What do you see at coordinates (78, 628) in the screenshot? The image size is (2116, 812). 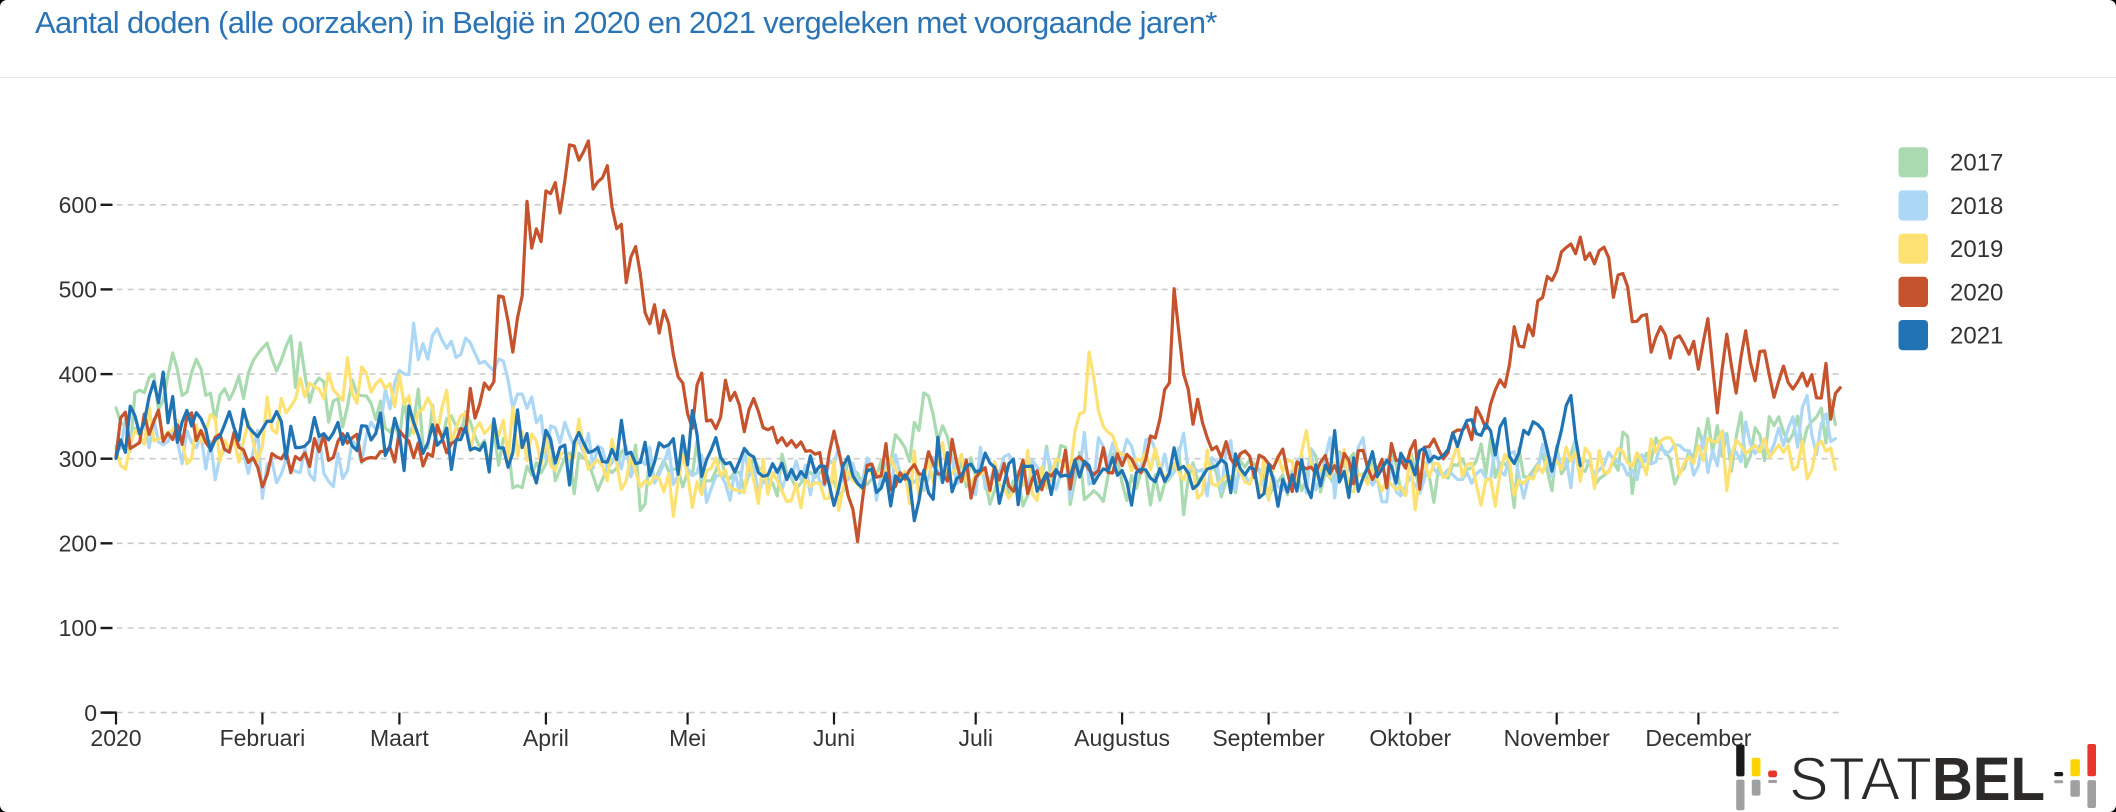 I see `svg-text: 100` at bounding box center [78, 628].